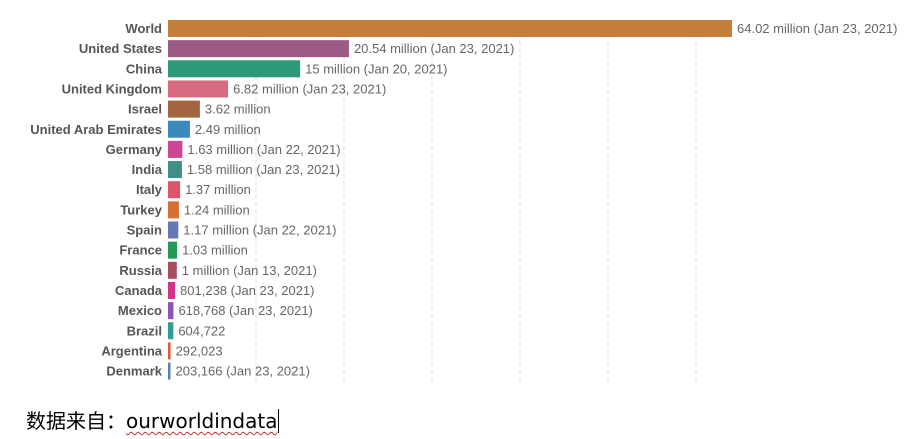 The image size is (924, 439). I want to click on value-label: 292,023, so click(199, 350).